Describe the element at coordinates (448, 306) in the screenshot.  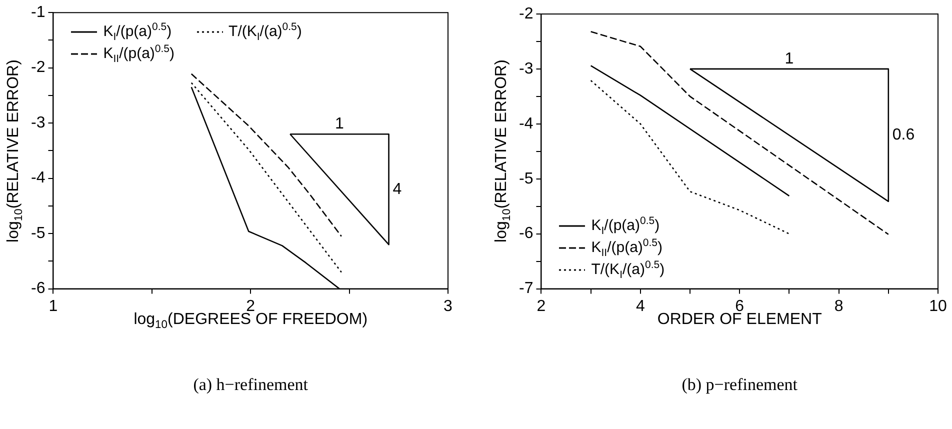
I see `x-tick-label: 3` at that location.